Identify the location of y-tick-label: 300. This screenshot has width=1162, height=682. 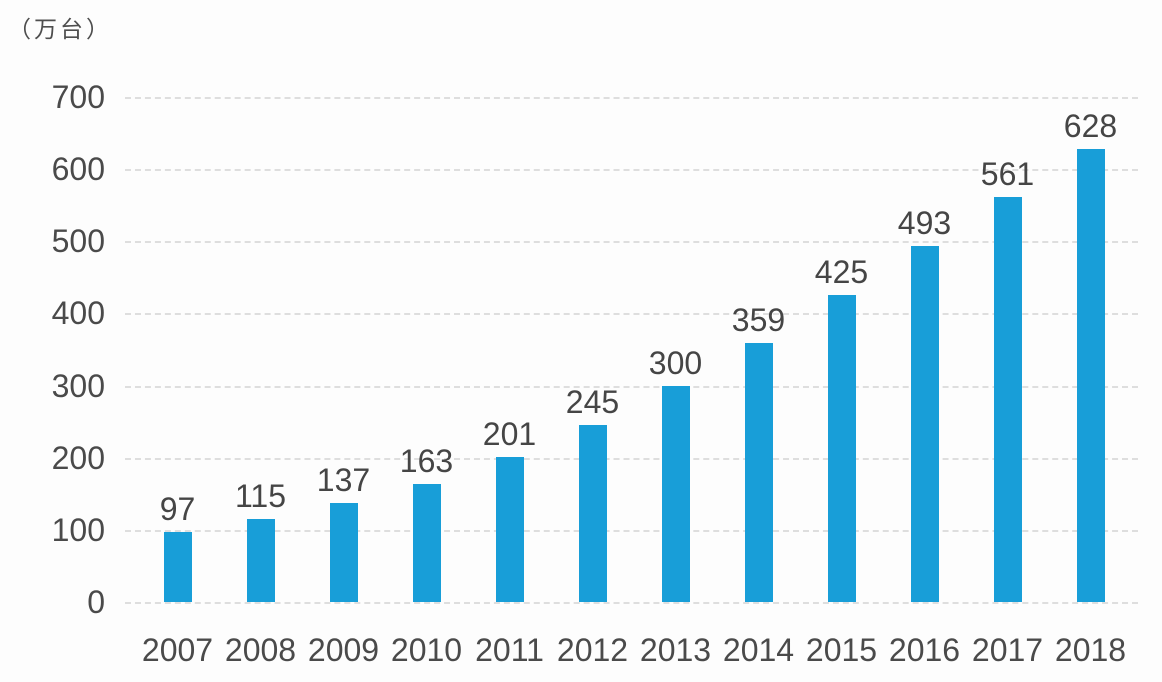
(78, 385).